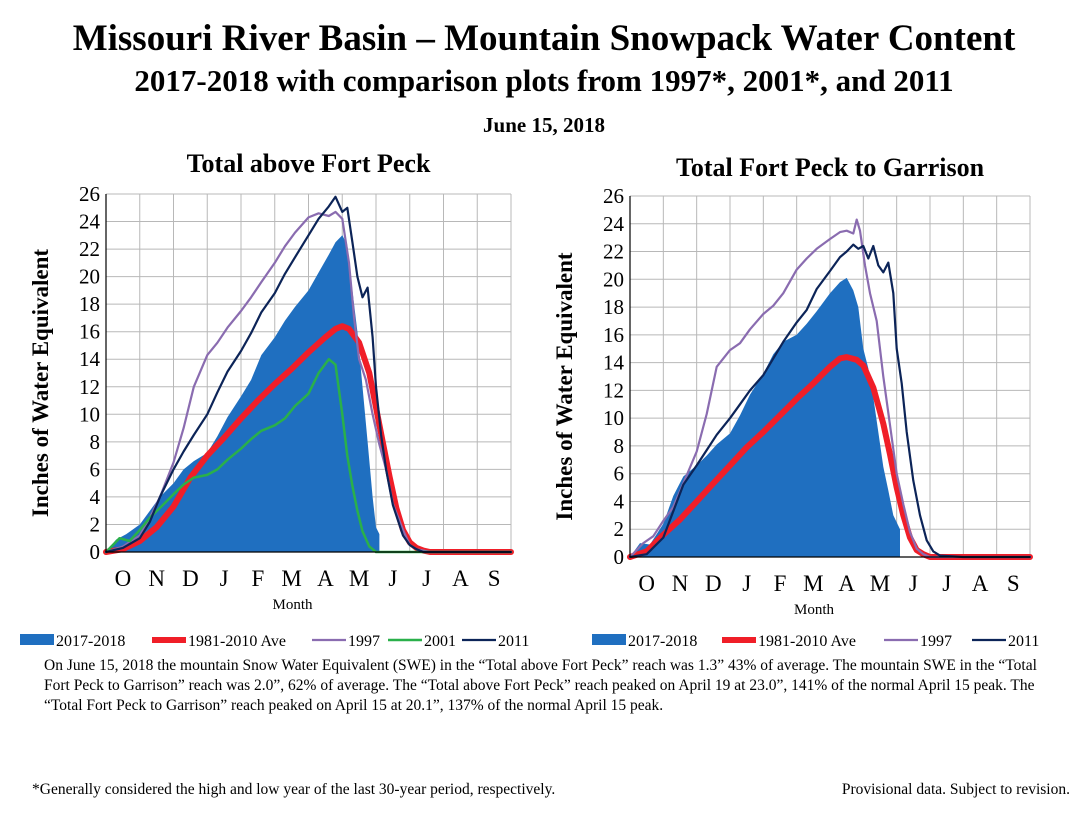 The image size is (1088, 816). What do you see at coordinates (309, 163) in the screenshot?
I see `chart-title: Total above Fort Peck` at bounding box center [309, 163].